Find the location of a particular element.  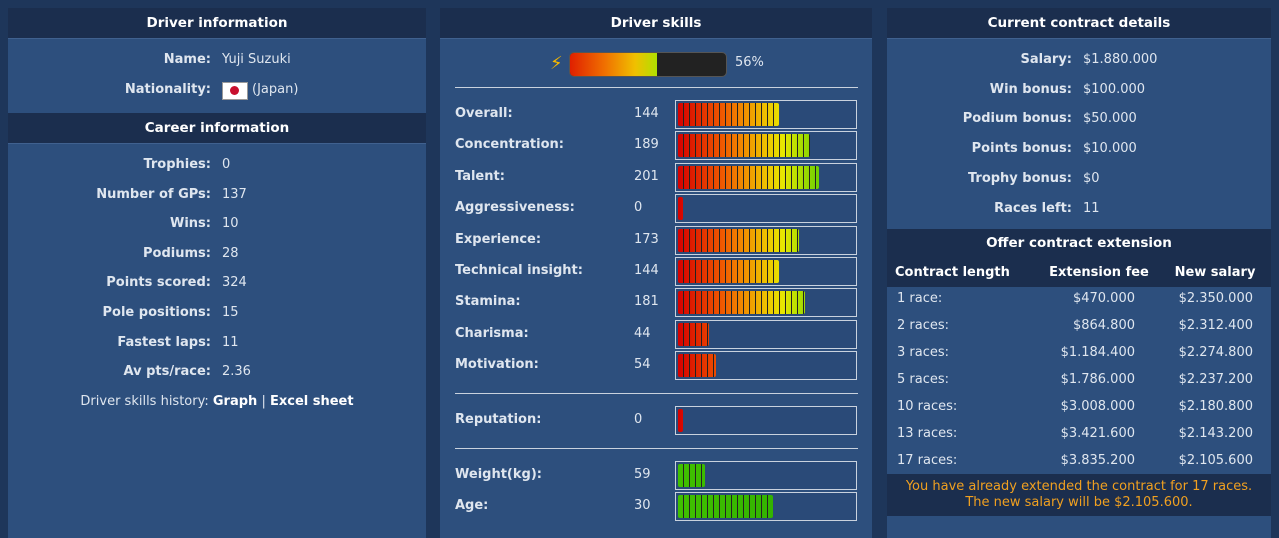

label: Trophy bonus: is located at coordinates (1019, 178).